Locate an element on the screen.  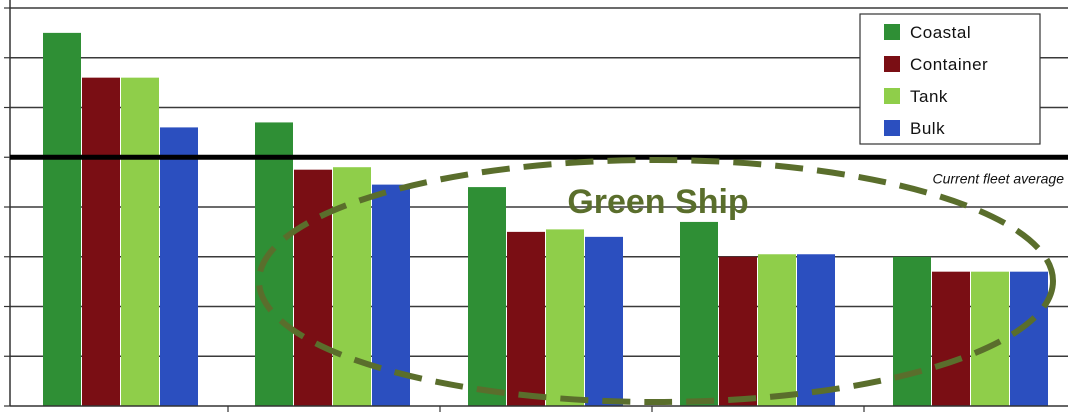
annotation-label: Green Ship is located at coordinates (657, 202).